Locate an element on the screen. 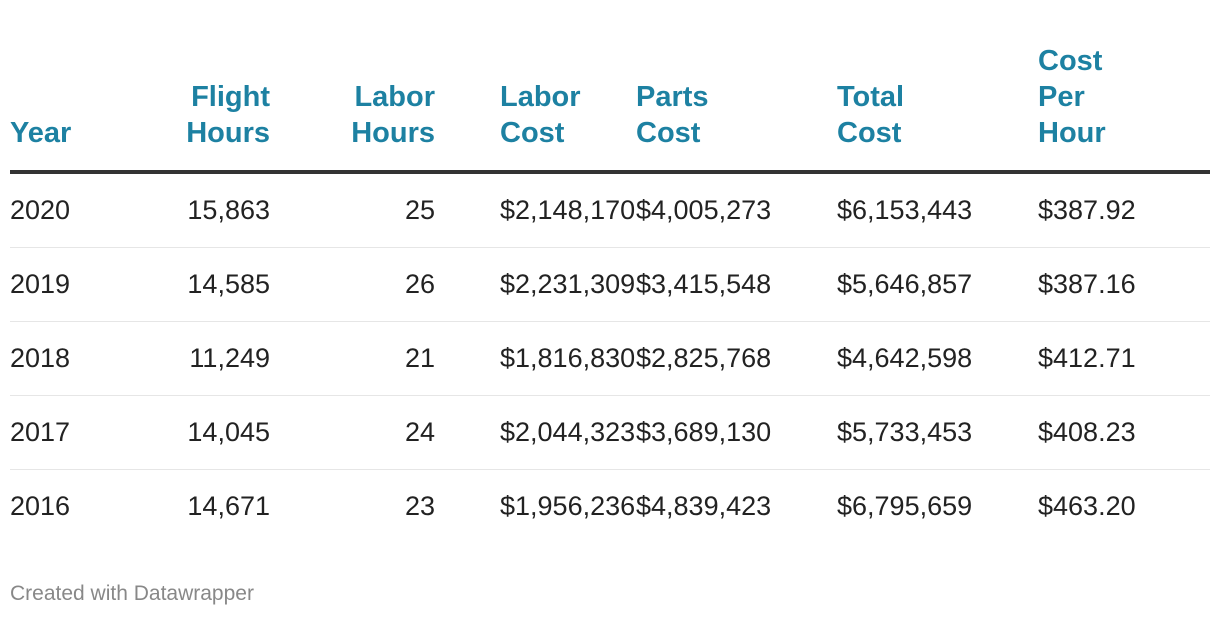 The image size is (1220, 618). cell-flight-hours: 14,045 is located at coordinates (228, 432).